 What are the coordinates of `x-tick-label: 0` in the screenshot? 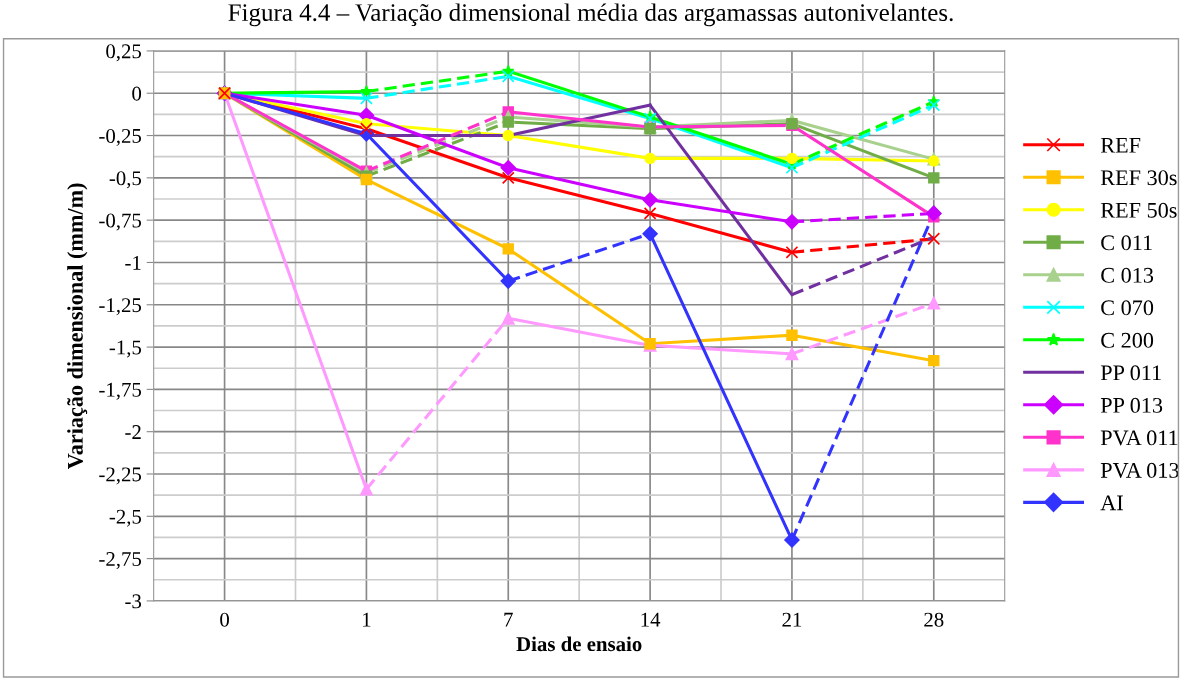 It's located at (224, 619).